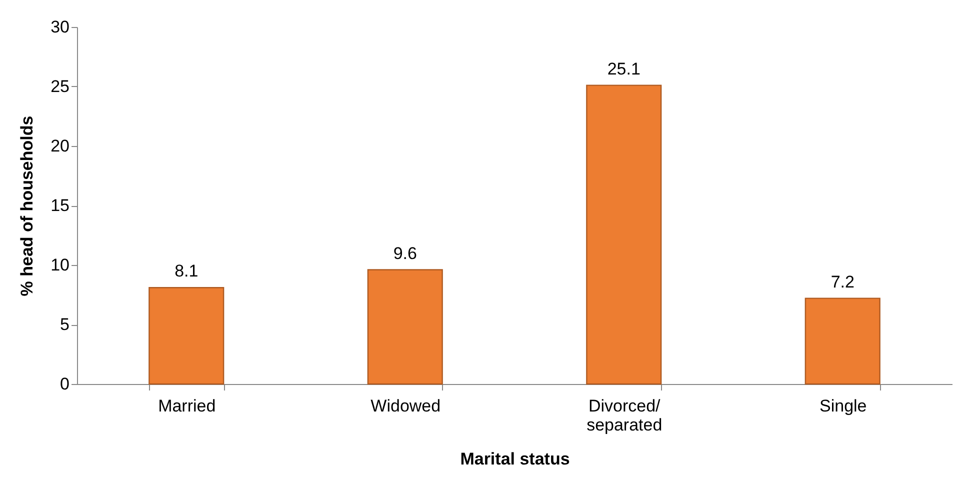 This screenshot has width=960, height=479. What do you see at coordinates (60, 146) in the screenshot?
I see `y-tick-label: 20` at bounding box center [60, 146].